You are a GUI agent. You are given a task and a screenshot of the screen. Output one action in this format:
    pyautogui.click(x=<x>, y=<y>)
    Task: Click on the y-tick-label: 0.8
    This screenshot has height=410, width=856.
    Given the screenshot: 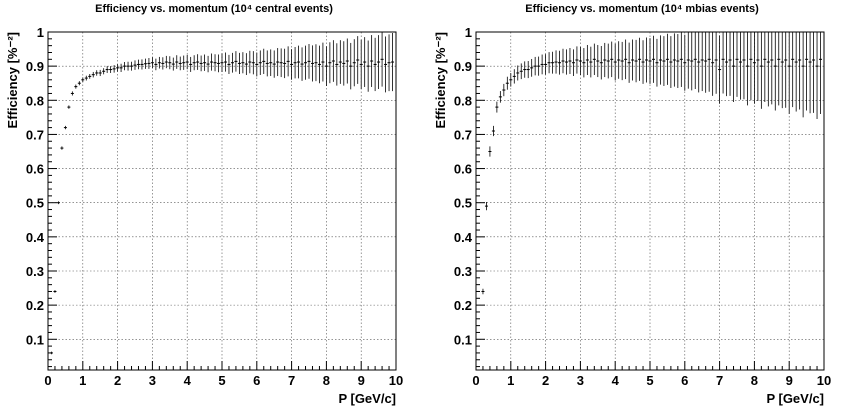 What is the action you would take?
    pyautogui.click(x=463, y=100)
    